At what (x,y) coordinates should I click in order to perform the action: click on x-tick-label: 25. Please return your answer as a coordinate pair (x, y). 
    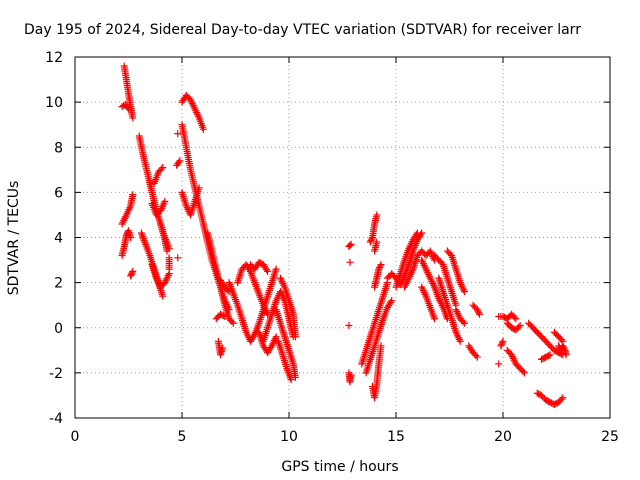
    Looking at the image, I should click on (610, 437).